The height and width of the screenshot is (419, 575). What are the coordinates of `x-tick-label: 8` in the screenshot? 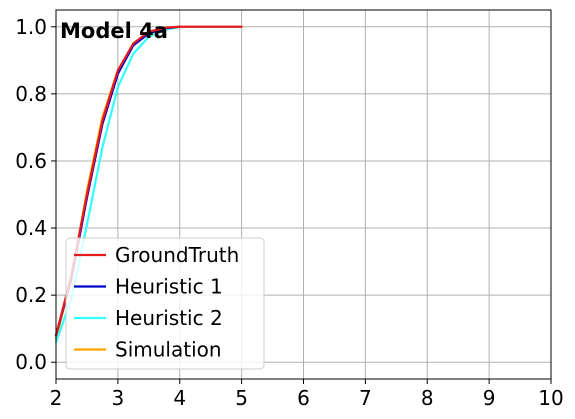 It's located at (427, 398).